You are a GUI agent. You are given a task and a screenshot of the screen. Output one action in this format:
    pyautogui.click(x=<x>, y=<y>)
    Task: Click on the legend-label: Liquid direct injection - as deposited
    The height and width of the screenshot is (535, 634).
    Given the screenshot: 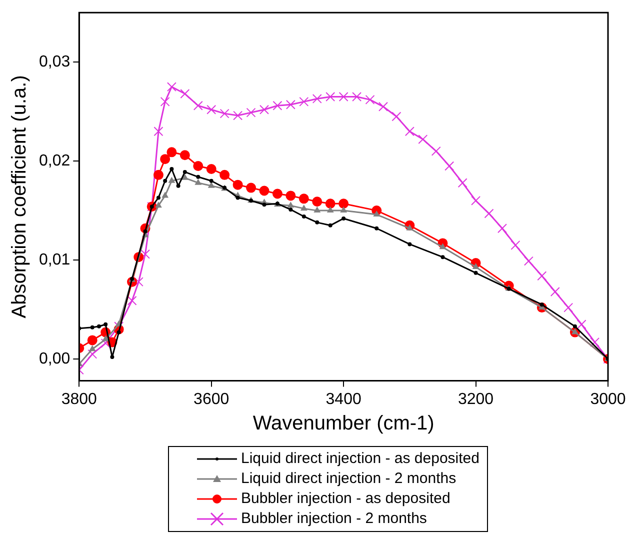 What is the action you would take?
    pyautogui.click(x=360, y=459)
    